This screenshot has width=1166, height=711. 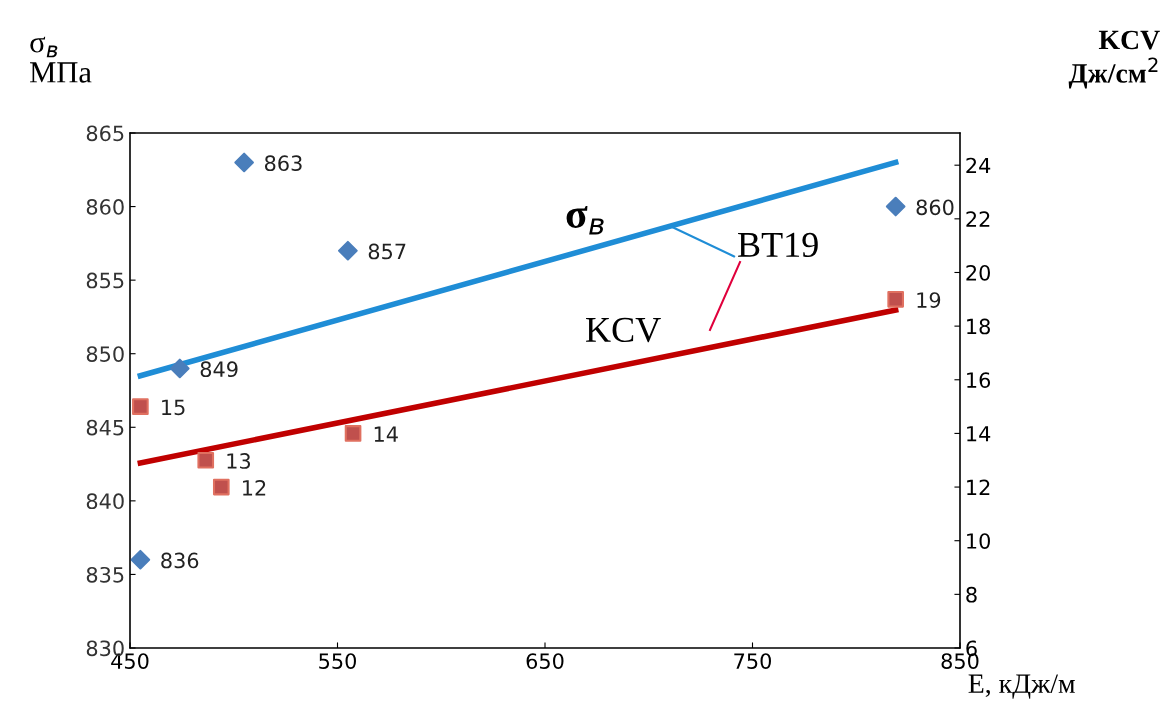 What do you see at coordinates (239, 461) in the screenshot?
I see `data-label: 13` at bounding box center [239, 461].